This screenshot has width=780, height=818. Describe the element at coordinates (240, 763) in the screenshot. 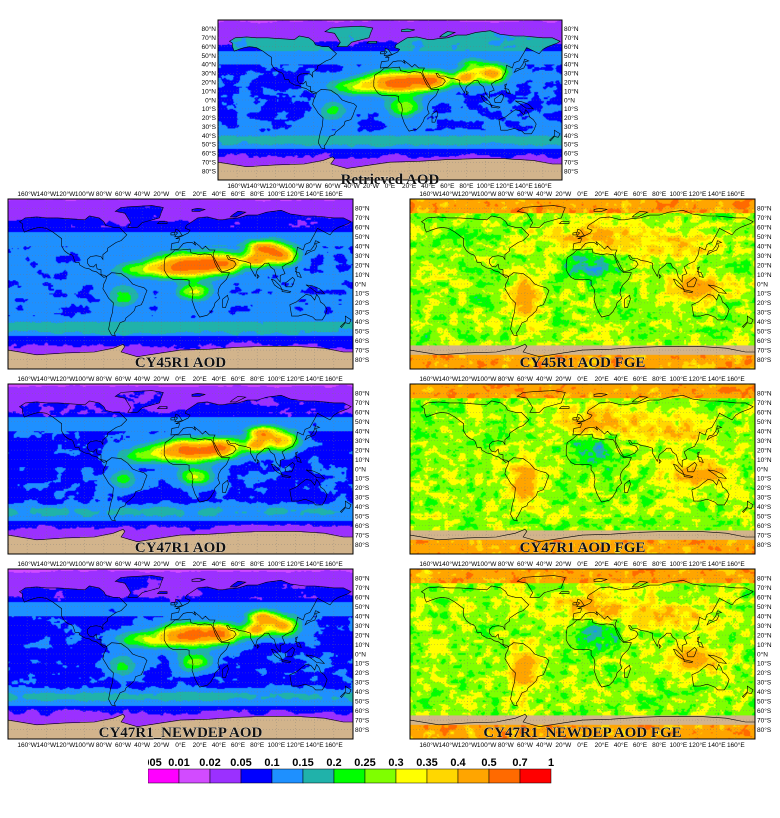

I see `colorbar-label: 0.05` at that location.